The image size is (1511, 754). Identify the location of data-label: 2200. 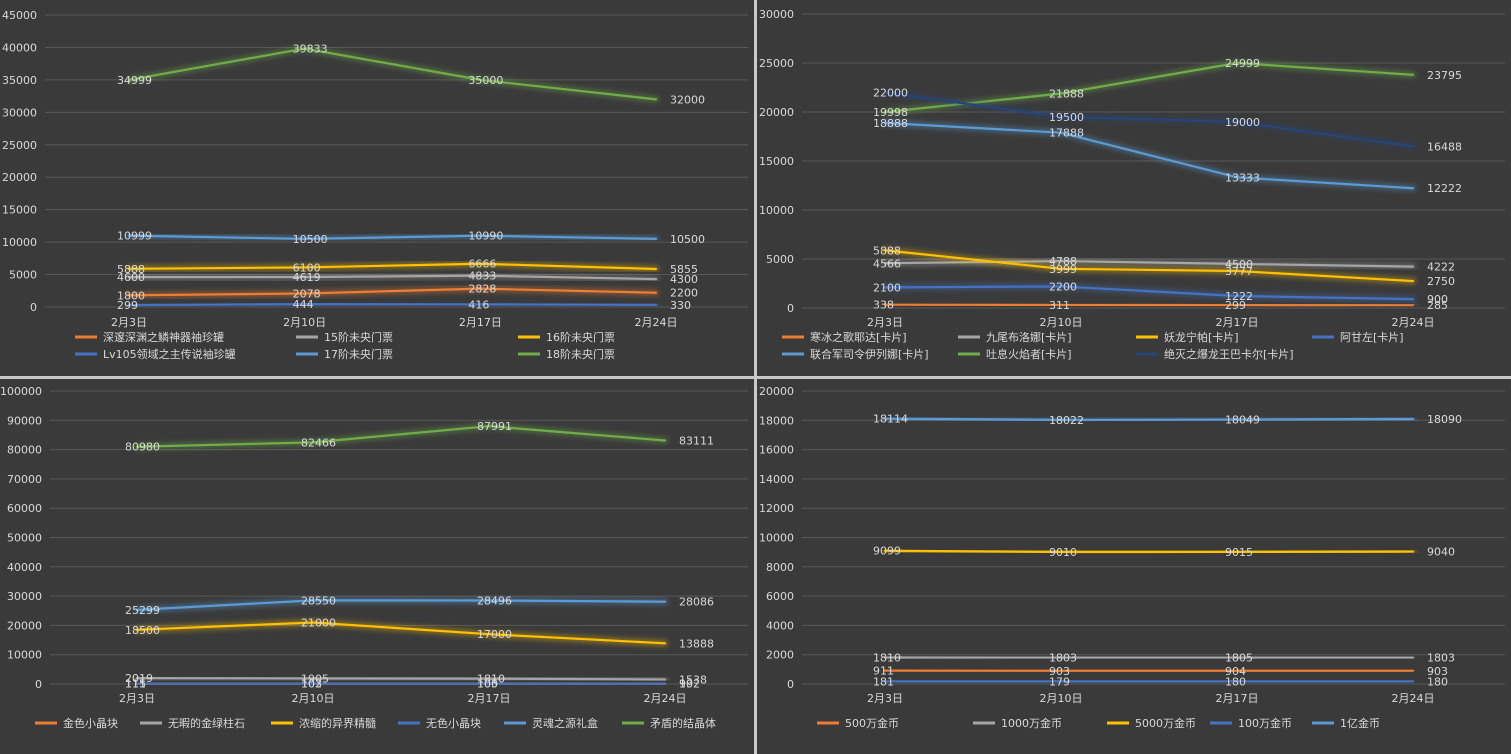
(1063, 286).